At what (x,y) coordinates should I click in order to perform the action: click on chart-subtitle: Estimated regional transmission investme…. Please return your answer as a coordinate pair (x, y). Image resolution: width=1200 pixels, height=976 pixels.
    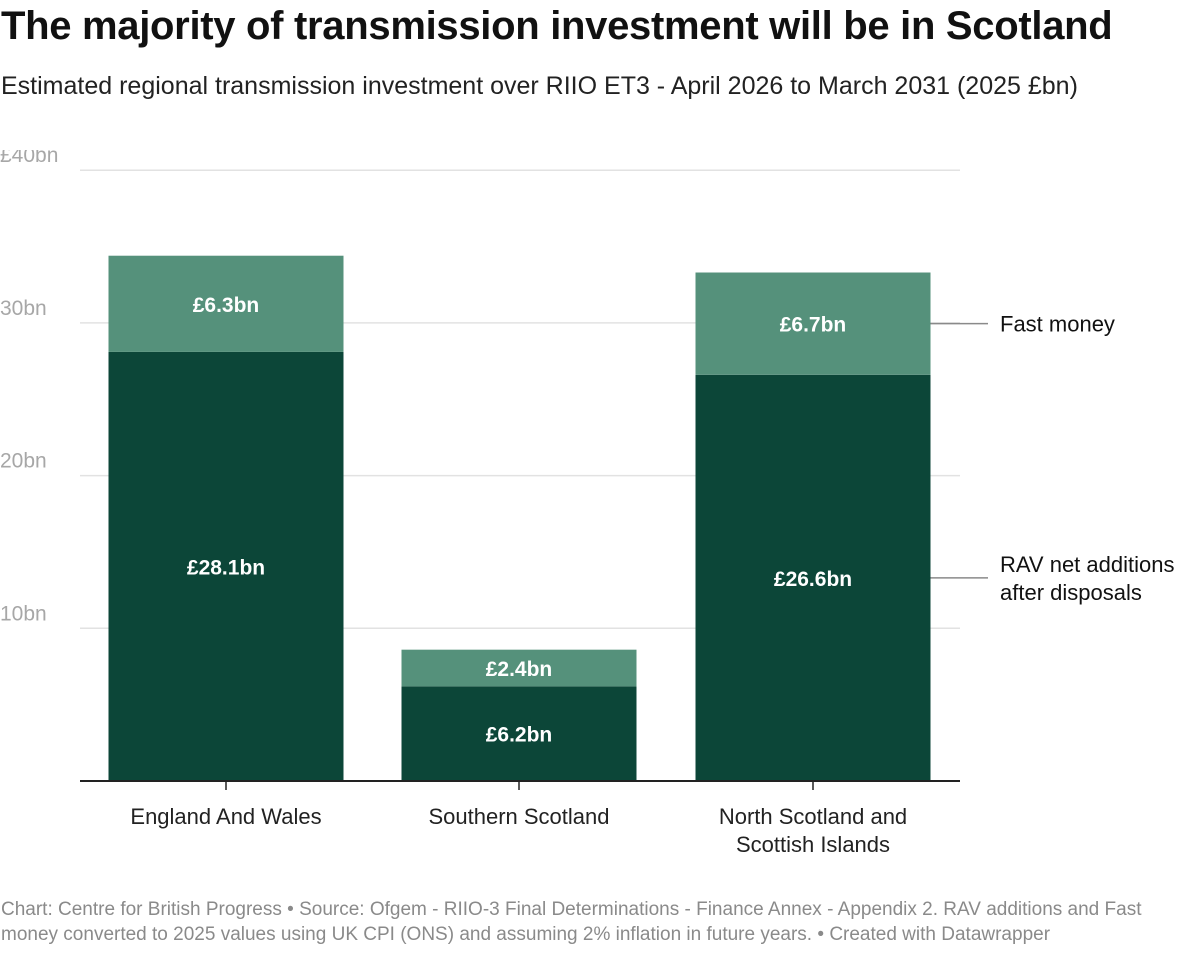
    Looking at the image, I should click on (539, 86).